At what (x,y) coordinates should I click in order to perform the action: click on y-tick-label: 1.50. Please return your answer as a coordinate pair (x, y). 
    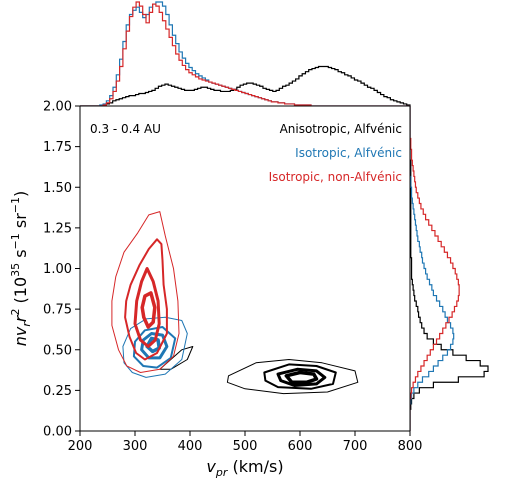
    Looking at the image, I should click on (57, 188).